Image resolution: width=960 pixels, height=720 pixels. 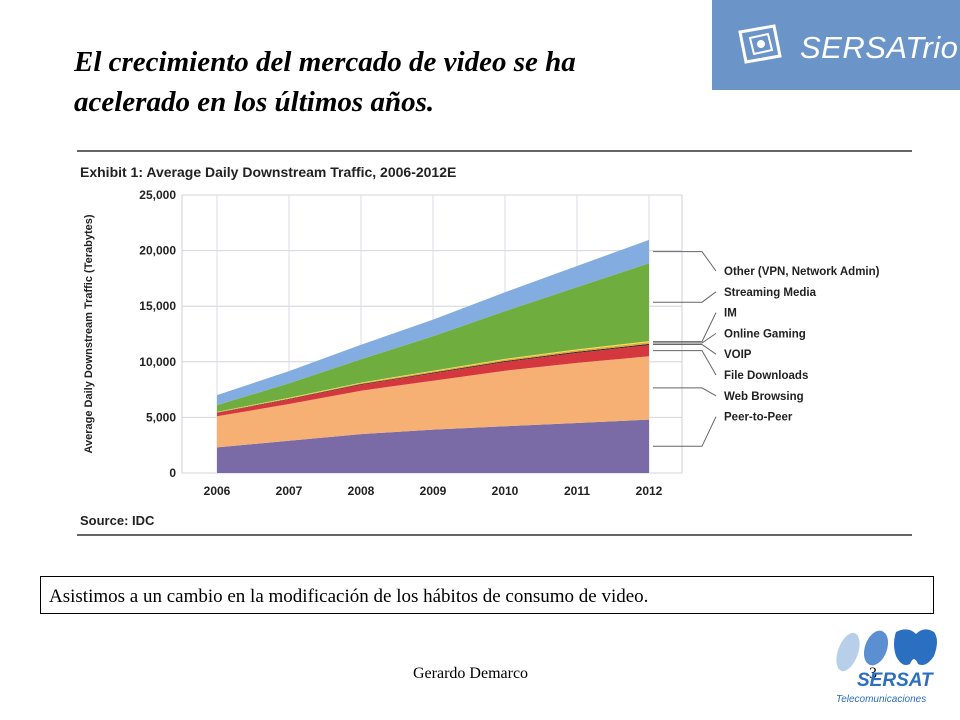 I want to click on x-tick-label-1: 2007, so click(x=289, y=491).